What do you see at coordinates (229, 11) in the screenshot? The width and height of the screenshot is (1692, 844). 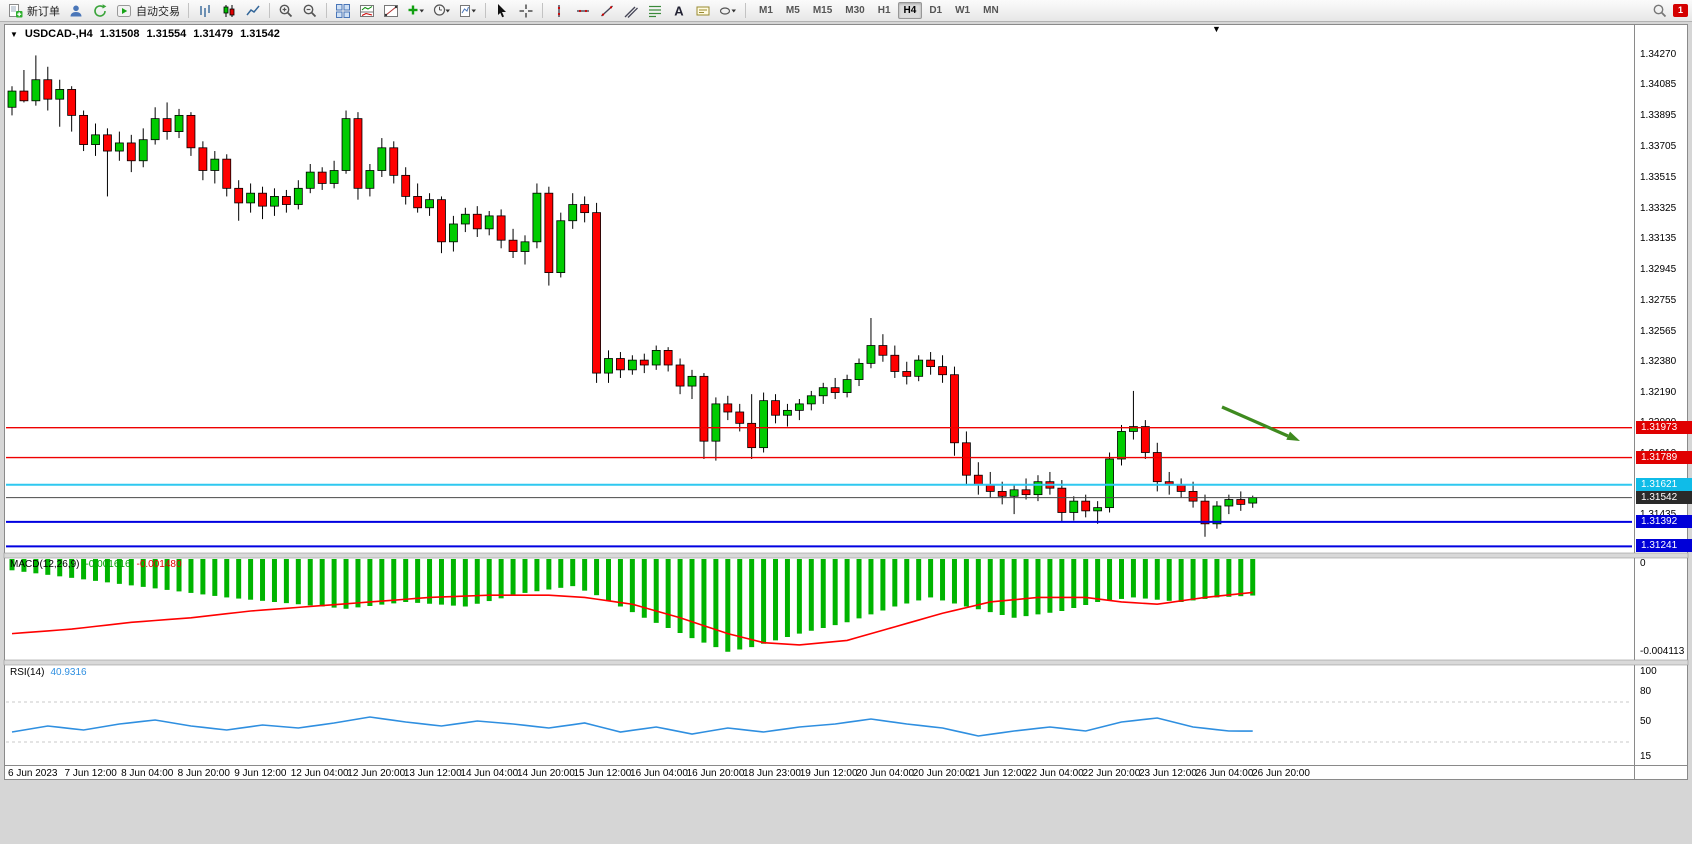 I see `candlestick-mode-icon` at bounding box center [229, 11].